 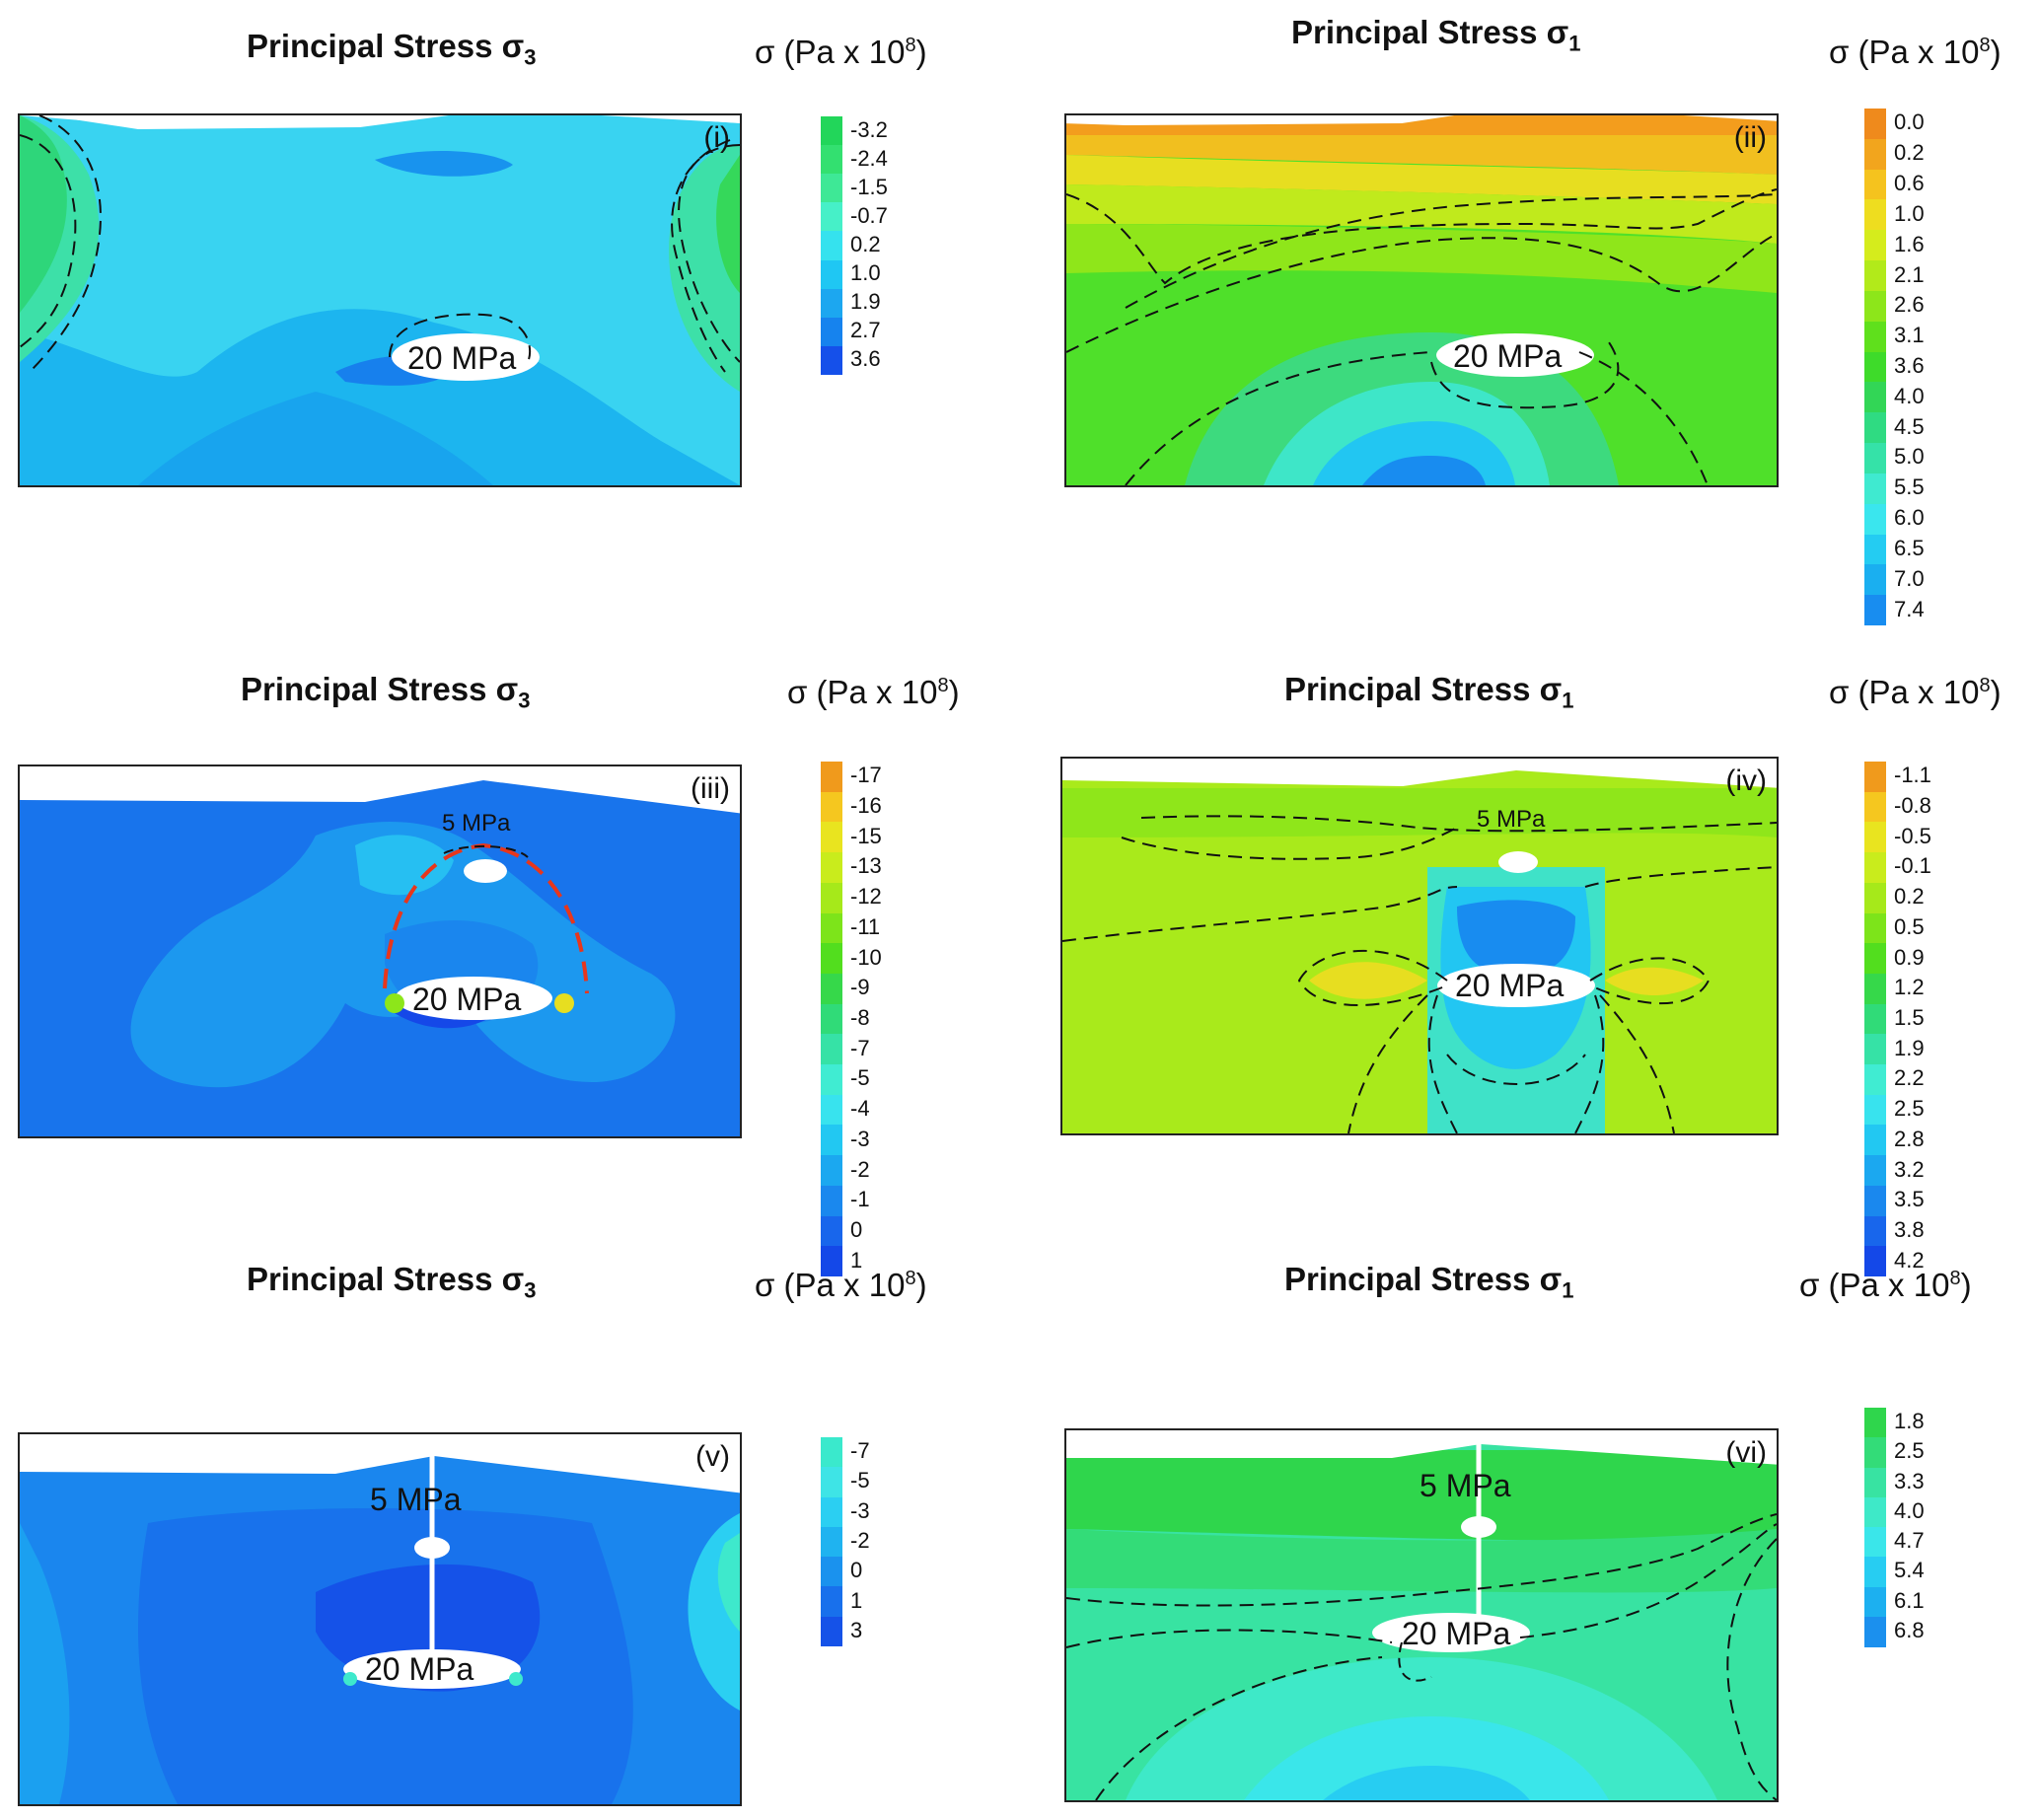 What do you see at coordinates (1909, 335) in the screenshot?
I see `colorbar-tick-label: 3.1` at bounding box center [1909, 335].